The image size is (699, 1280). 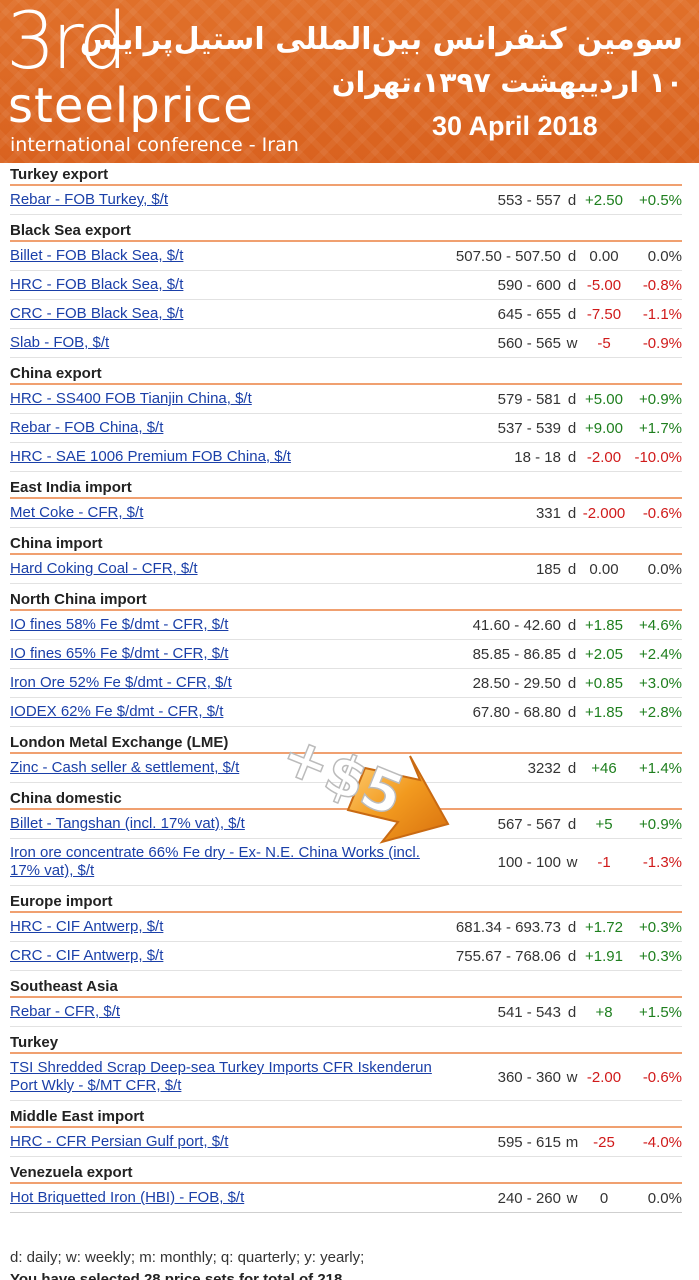 What do you see at coordinates (97, 284) in the screenshot?
I see `price-item-link: HRC - FOB Black Sea, $/t` at bounding box center [97, 284].